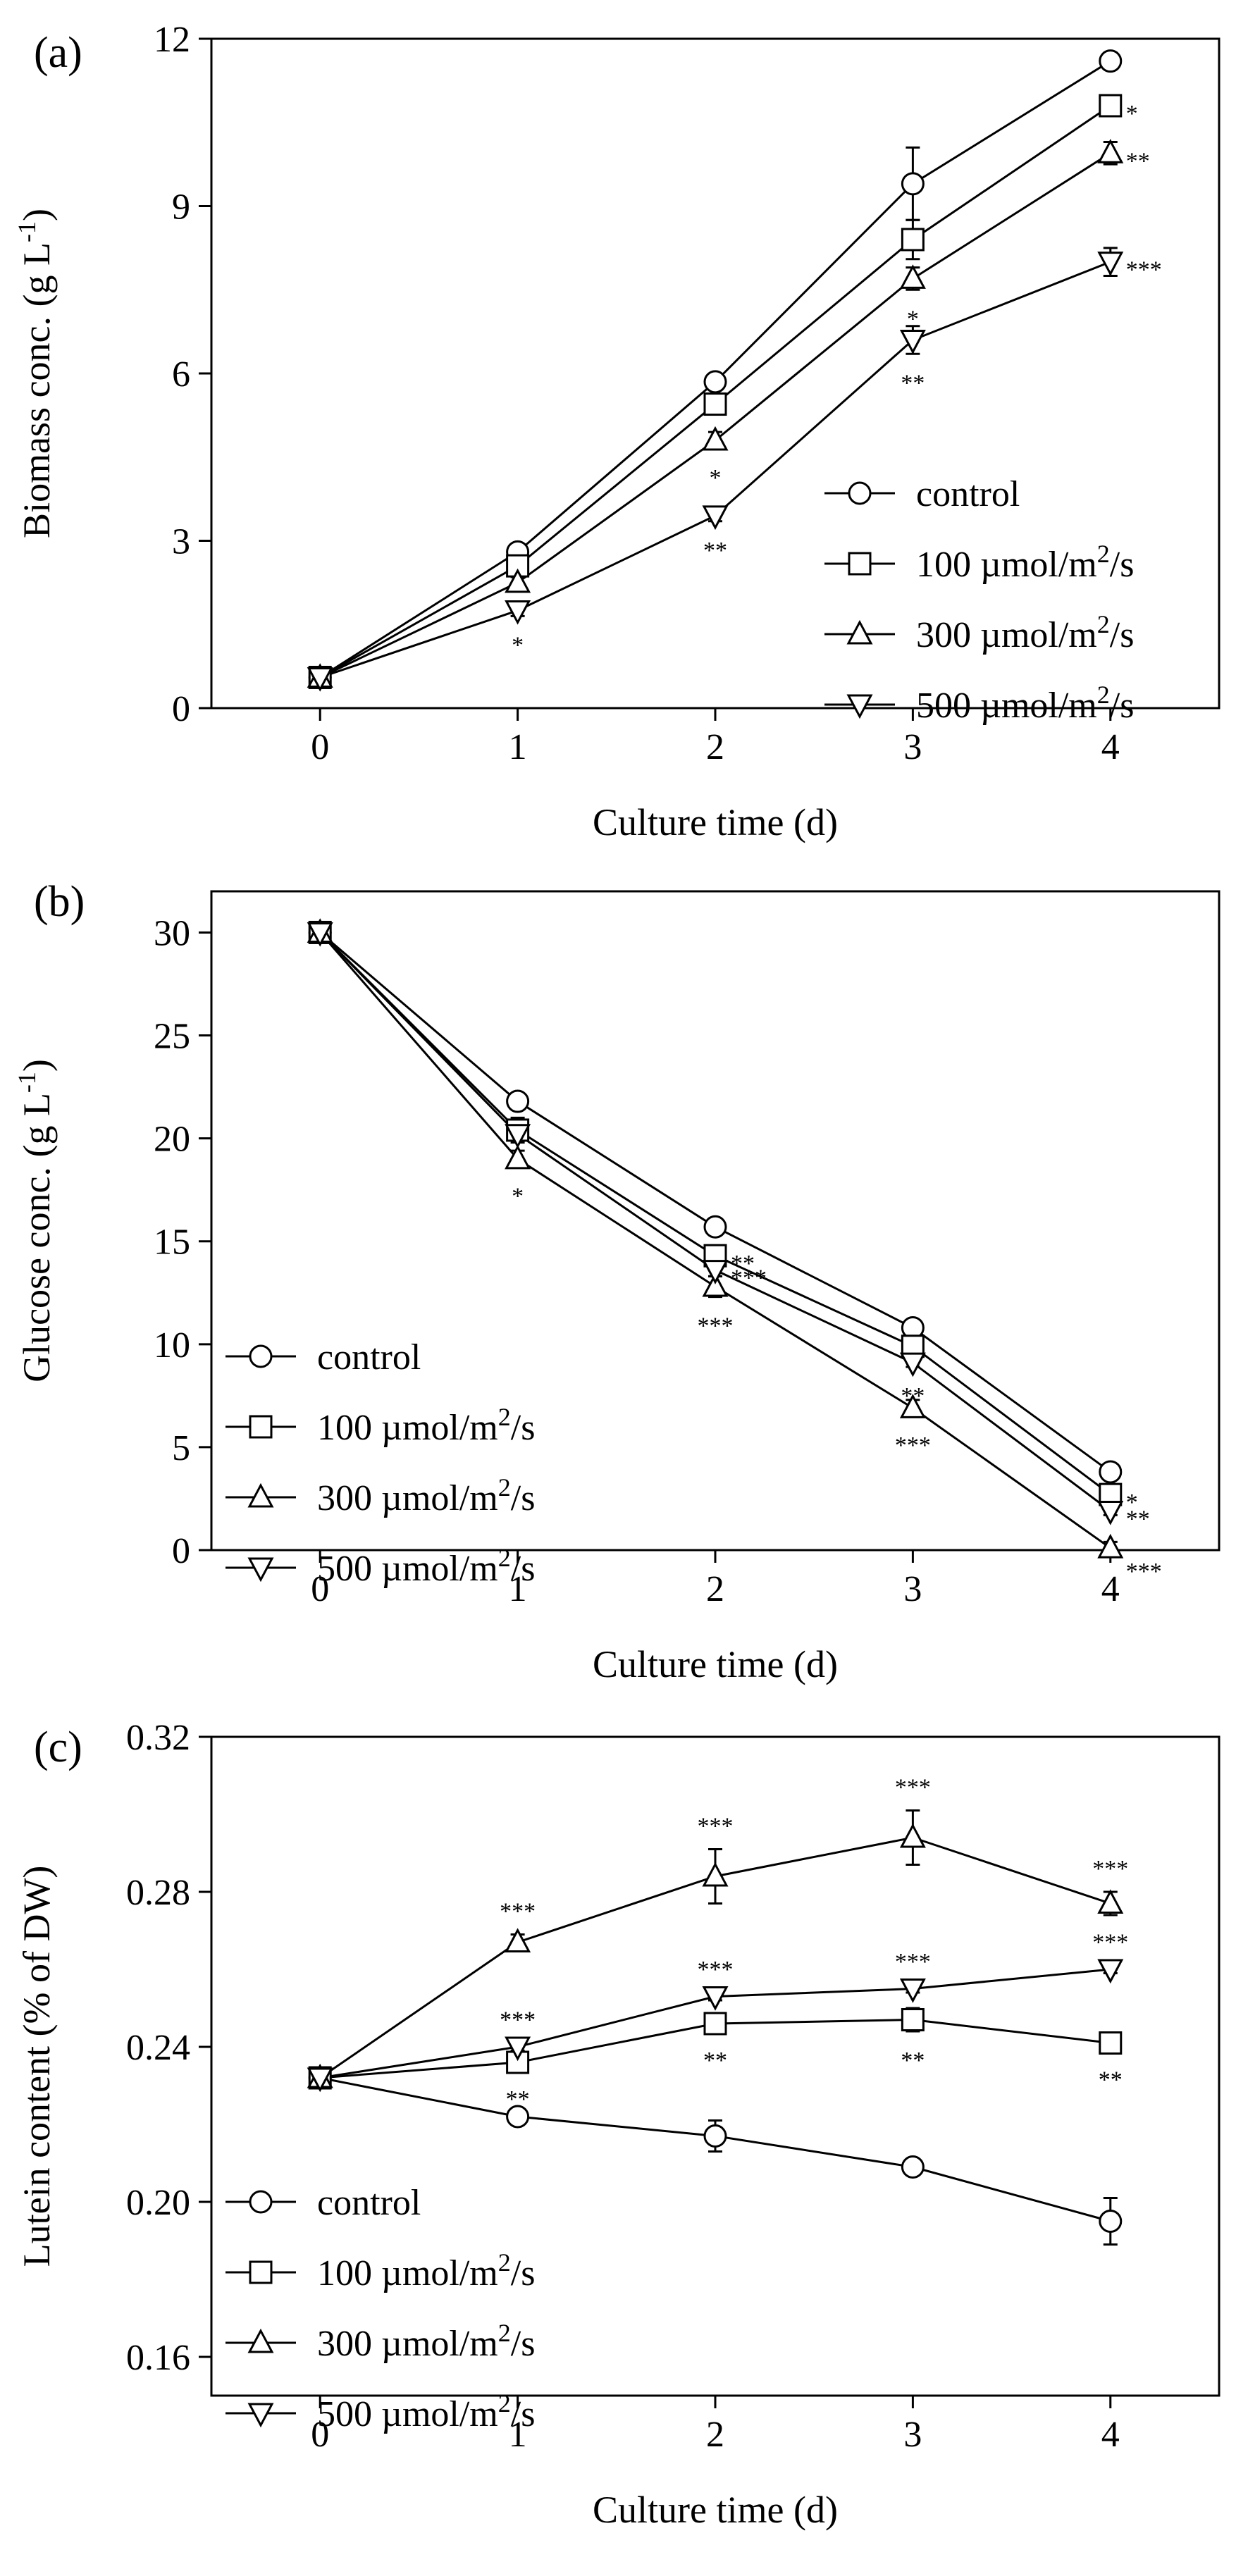  I want to click on y-tick-label: 0.28, so click(158, 1893).